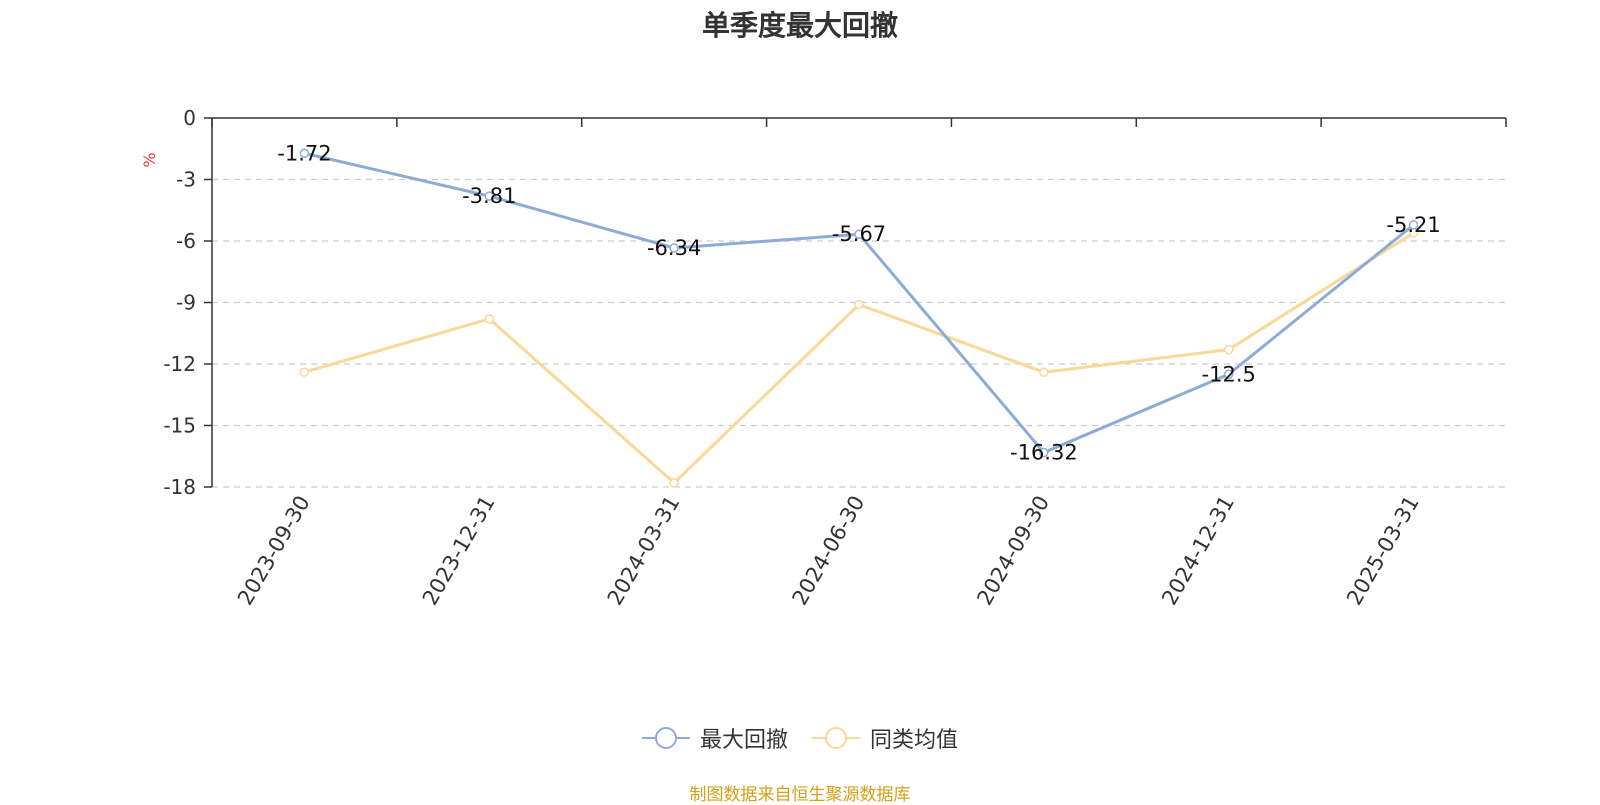 The image size is (1600, 805). What do you see at coordinates (186, 180) in the screenshot?
I see `y-tick-label: -3` at bounding box center [186, 180].